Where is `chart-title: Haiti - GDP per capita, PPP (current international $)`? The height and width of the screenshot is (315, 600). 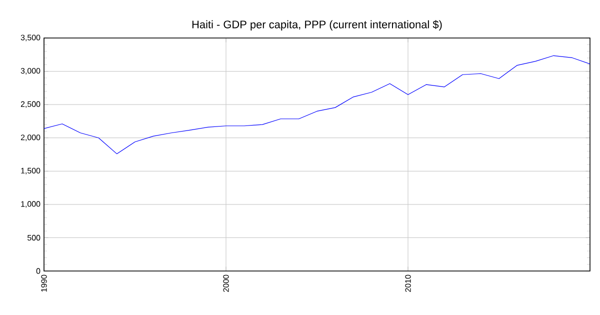 chart-title: Haiti - GDP per capita, PPP (current international $) is located at coordinates (317, 25).